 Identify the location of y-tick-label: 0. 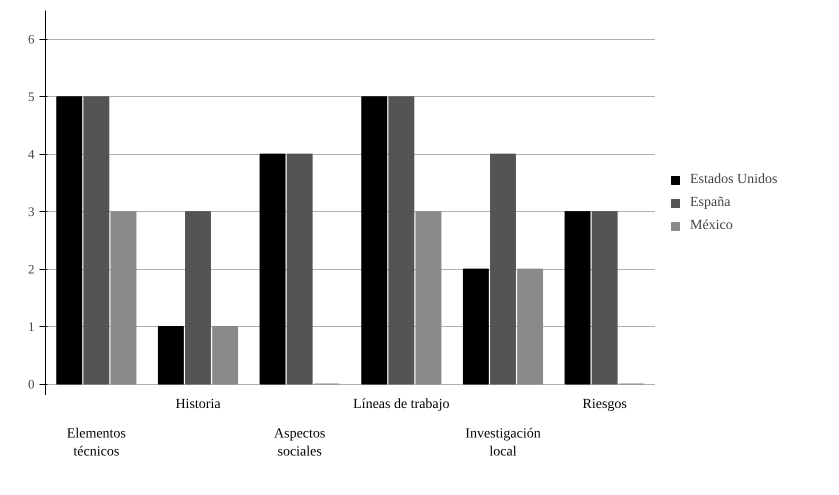
(31, 384).